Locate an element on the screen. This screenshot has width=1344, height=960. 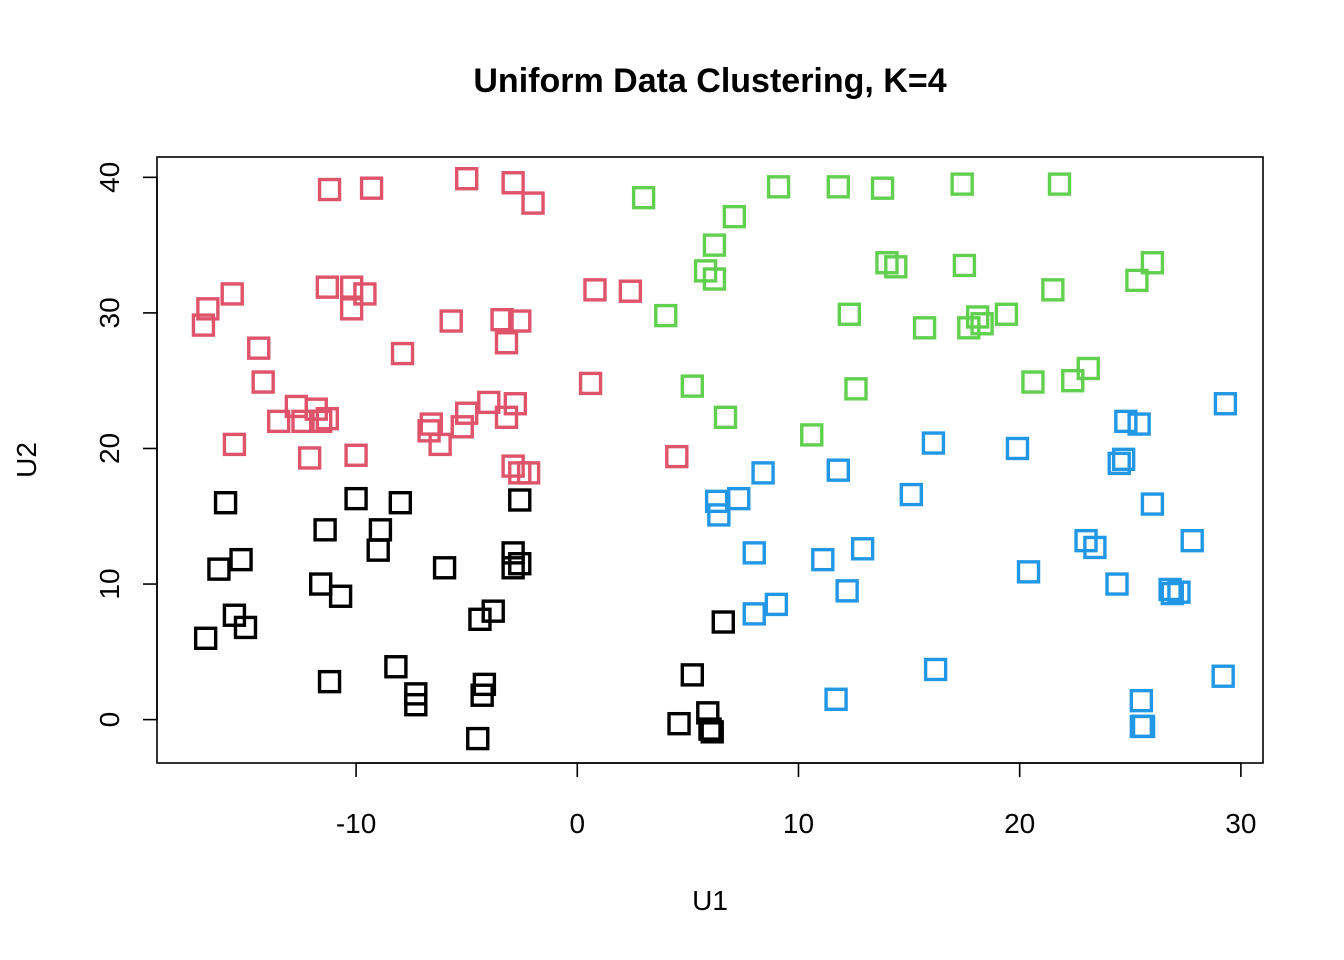
x-tick-label: 30 is located at coordinates (1240, 823).